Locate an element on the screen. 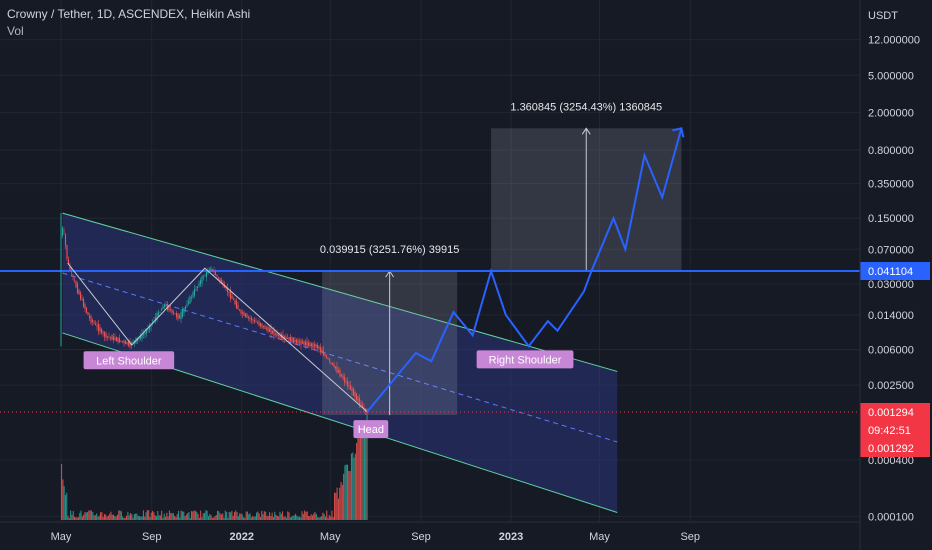  price-axis-tick: 0.070000 is located at coordinates (891, 250).